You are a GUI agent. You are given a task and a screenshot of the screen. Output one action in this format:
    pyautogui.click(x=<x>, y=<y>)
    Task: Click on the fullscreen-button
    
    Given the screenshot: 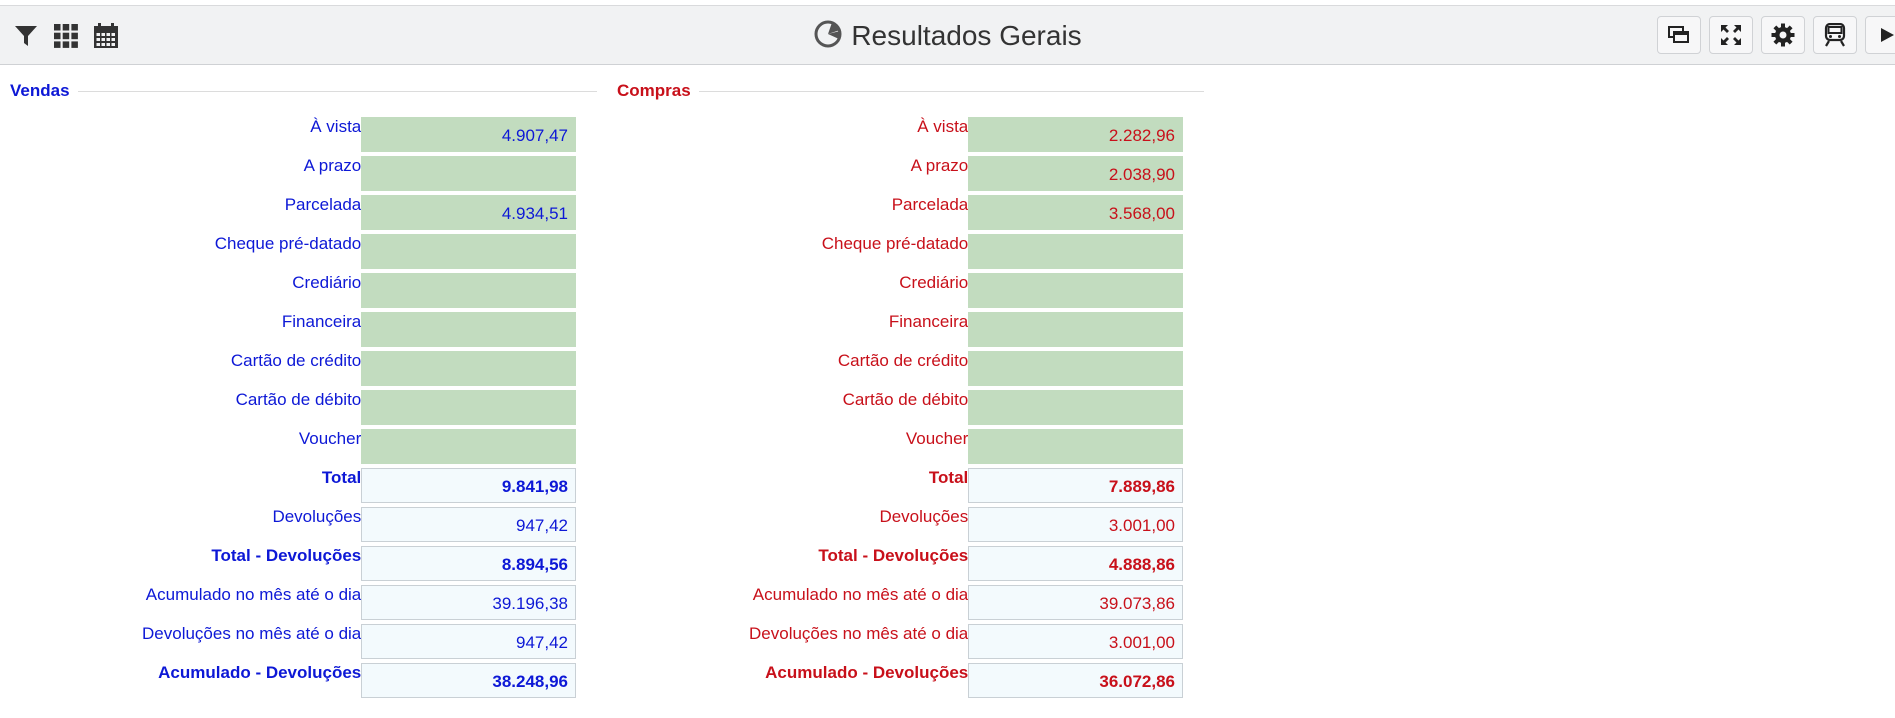 What is the action you would take?
    pyautogui.click(x=1731, y=35)
    